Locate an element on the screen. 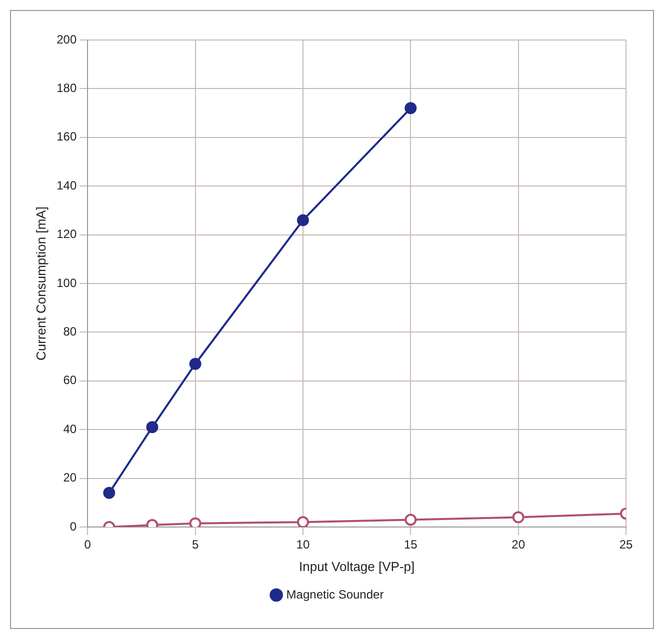 Image resolution: width=666 pixels, height=641 pixels. y-tick-label: 120 is located at coordinates (66, 234).